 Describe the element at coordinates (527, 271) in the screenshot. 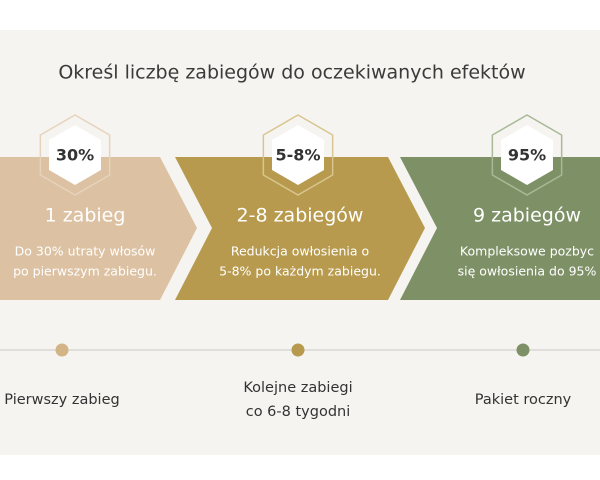

I see `step-description: się owłosienia do 95%` at that location.